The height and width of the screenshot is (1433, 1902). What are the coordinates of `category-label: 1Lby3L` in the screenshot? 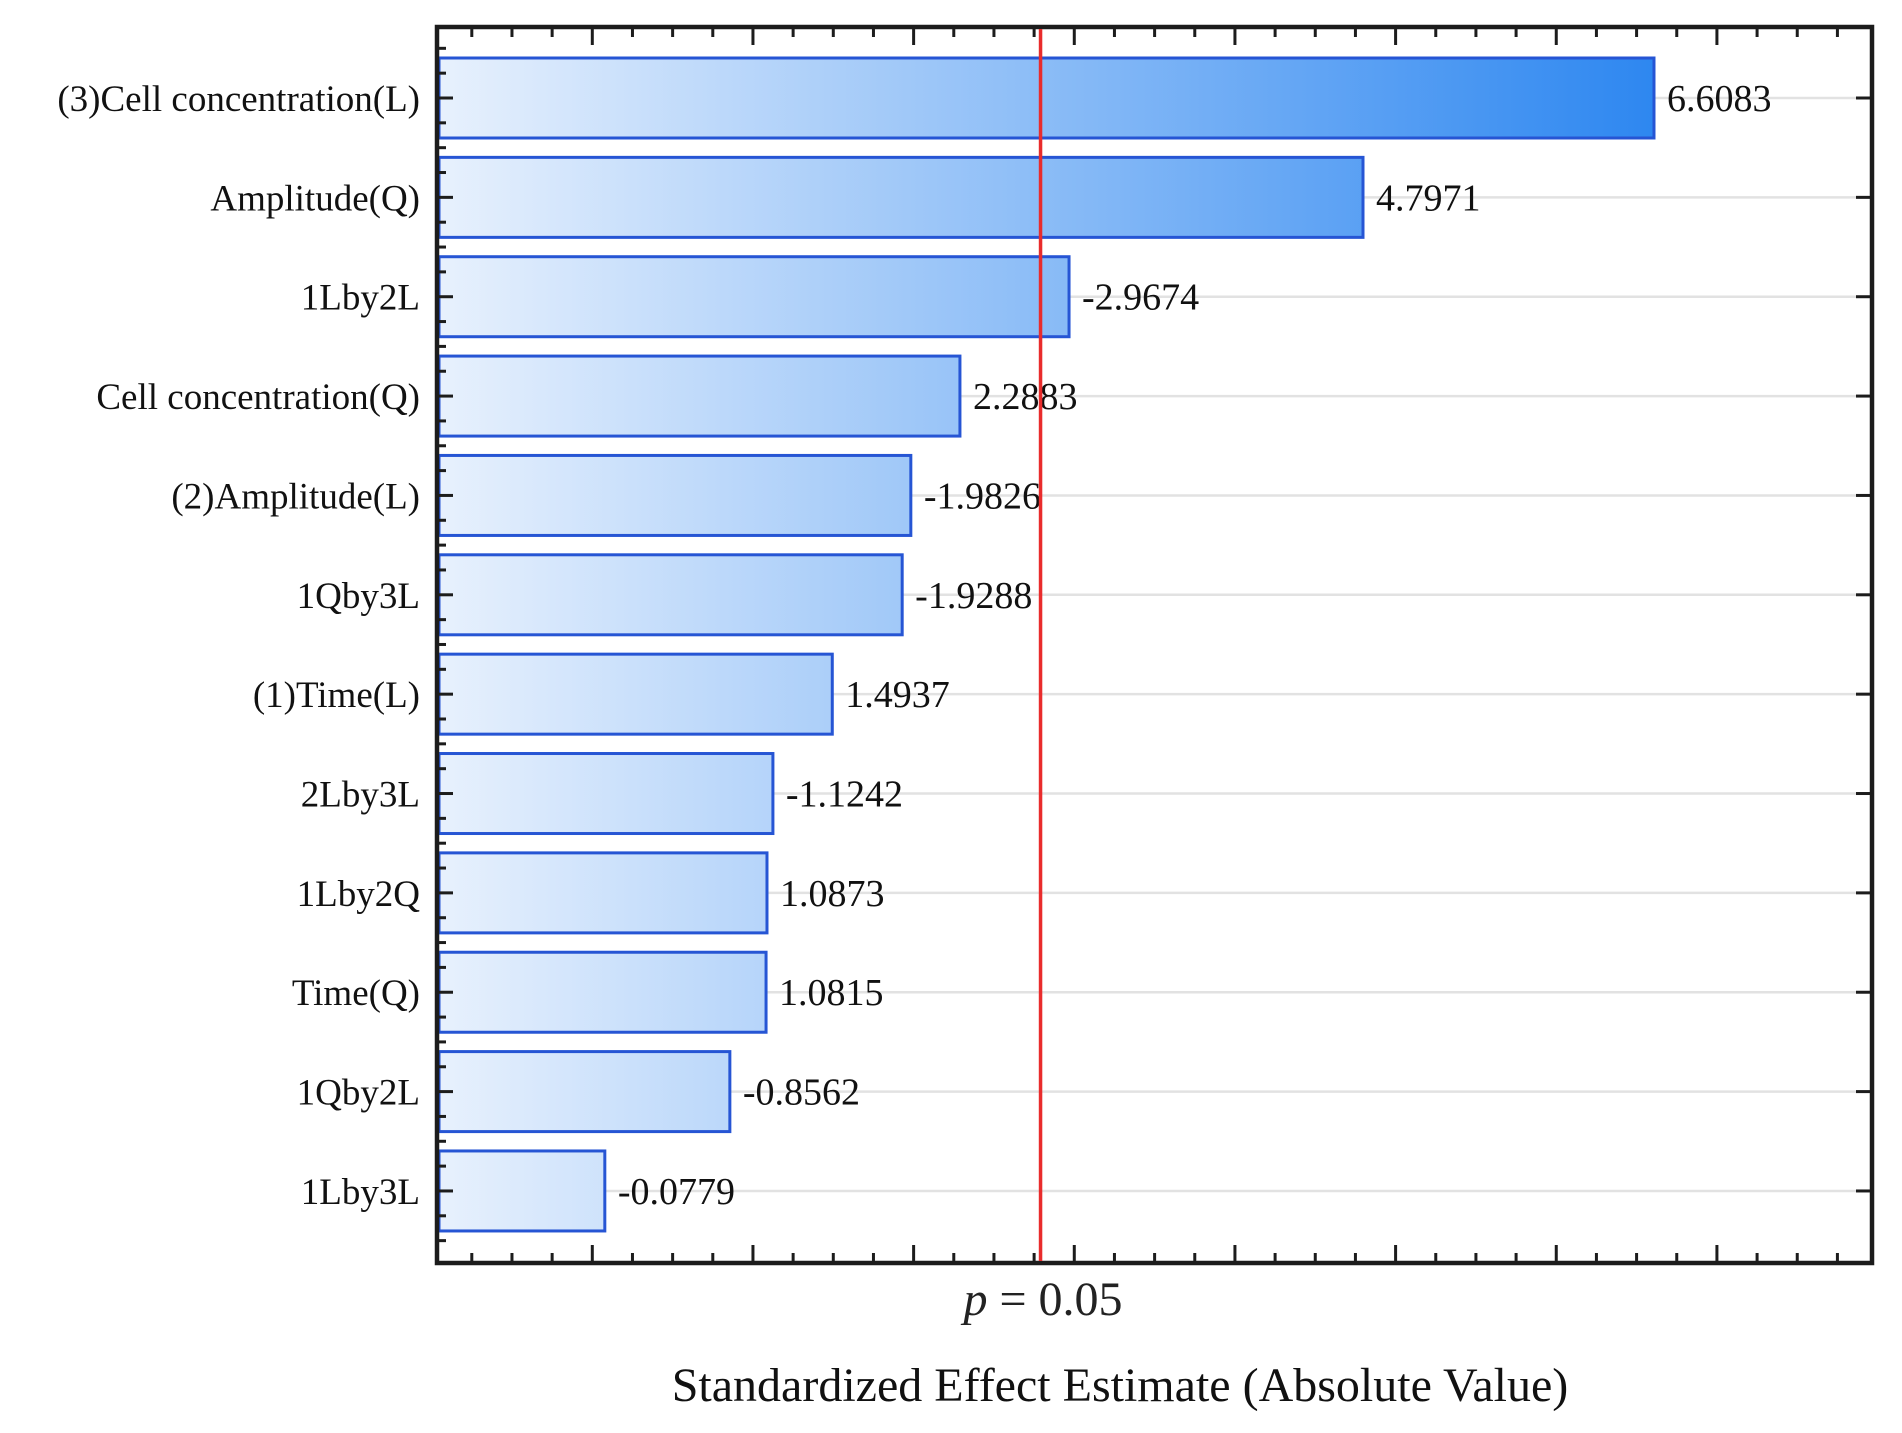 It's located at (360, 1192).